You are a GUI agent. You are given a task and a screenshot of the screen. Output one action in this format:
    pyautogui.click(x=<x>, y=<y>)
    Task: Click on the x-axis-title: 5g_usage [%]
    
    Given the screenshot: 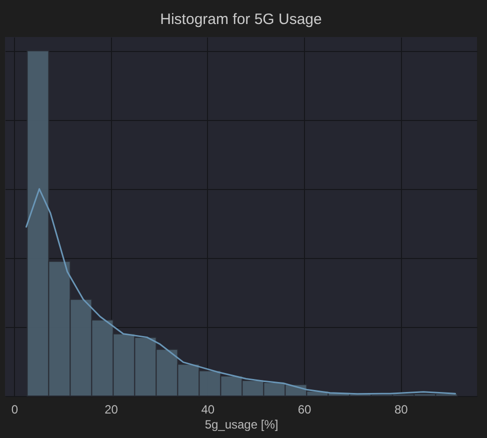 What is the action you would take?
    pyautogui.click(x=241, y=425)
    